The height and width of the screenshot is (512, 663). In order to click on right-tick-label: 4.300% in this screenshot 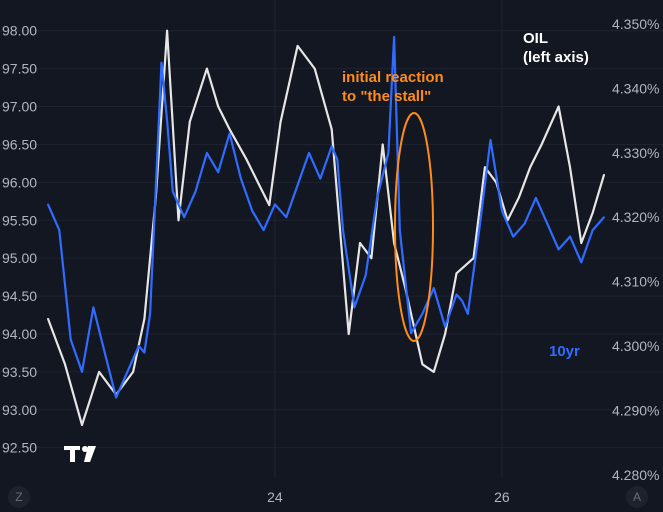, I will do `click(635, 346)`.